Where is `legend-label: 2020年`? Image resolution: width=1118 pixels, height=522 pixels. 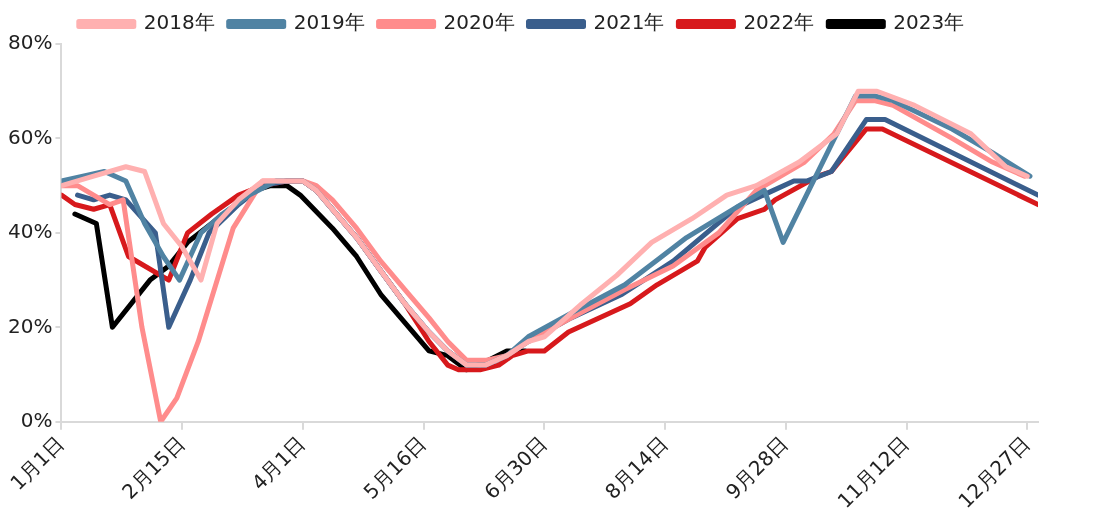 legend-label: 2020年 is located at coordinates (479, 22).